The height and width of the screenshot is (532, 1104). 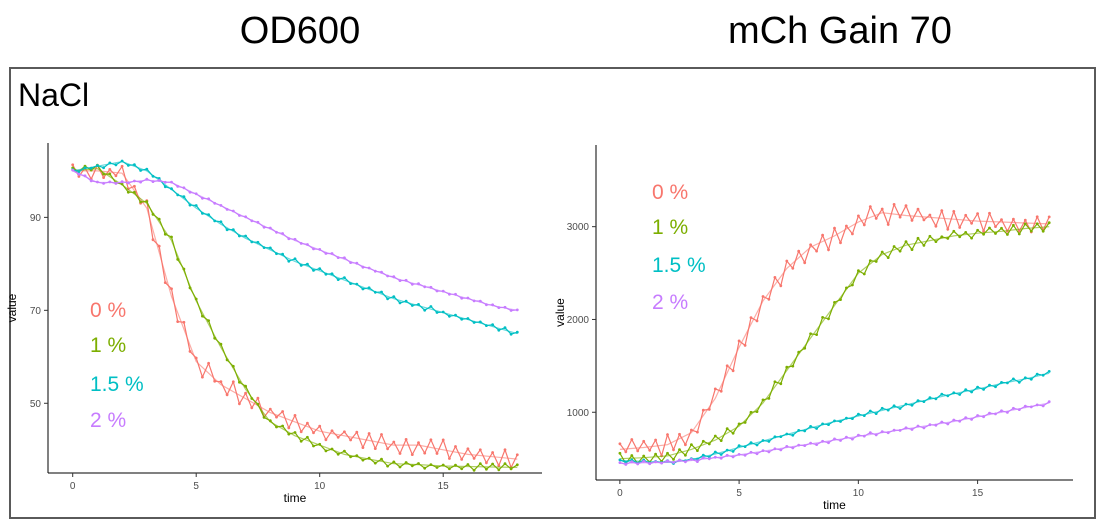 What do you see at coordinates (73, 486) in the screenshot?
I see `x-tick-label: 0` at bounding box center [73, 486].